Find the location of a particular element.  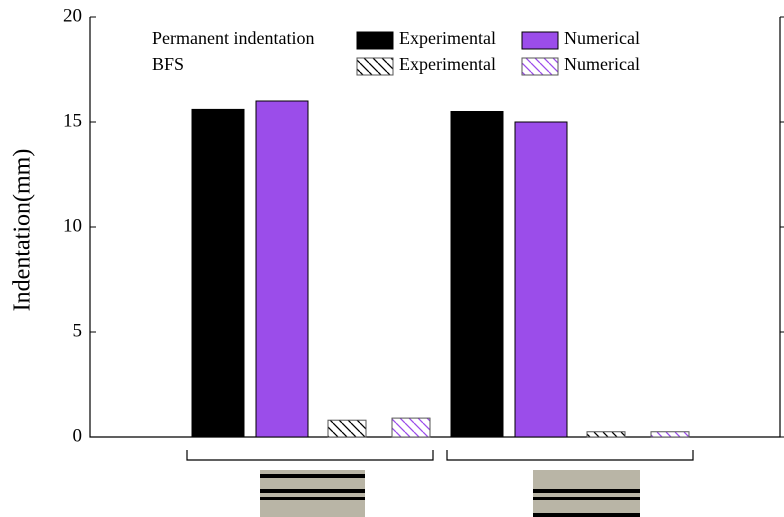

y-tick-label: 10 is located at coordinates (72, 225).